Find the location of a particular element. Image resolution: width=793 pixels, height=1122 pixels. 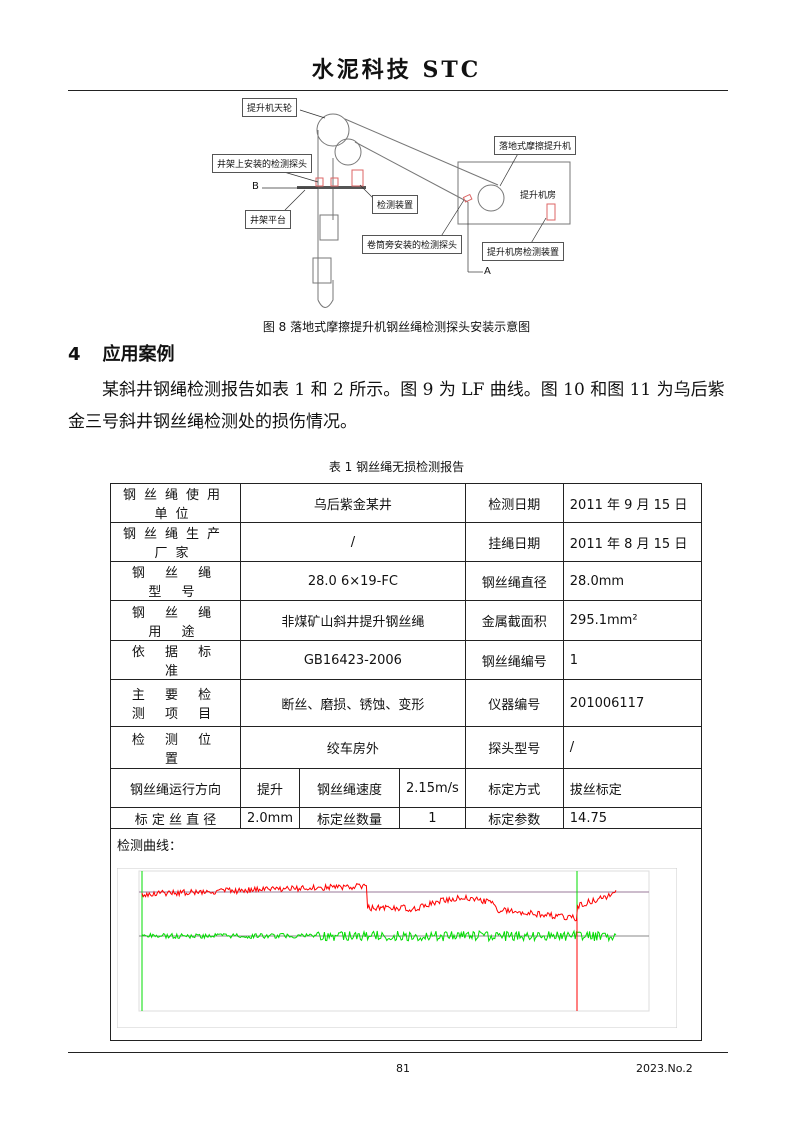

cell: 检 测 位 置 is located at coordinates (175, 747).